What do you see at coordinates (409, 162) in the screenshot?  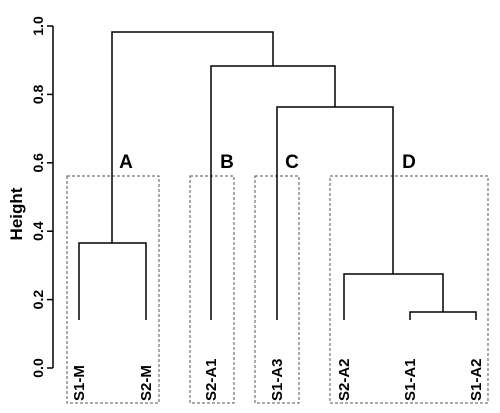 I see `cluster-label-d: D` at bounding box center [409, 162].